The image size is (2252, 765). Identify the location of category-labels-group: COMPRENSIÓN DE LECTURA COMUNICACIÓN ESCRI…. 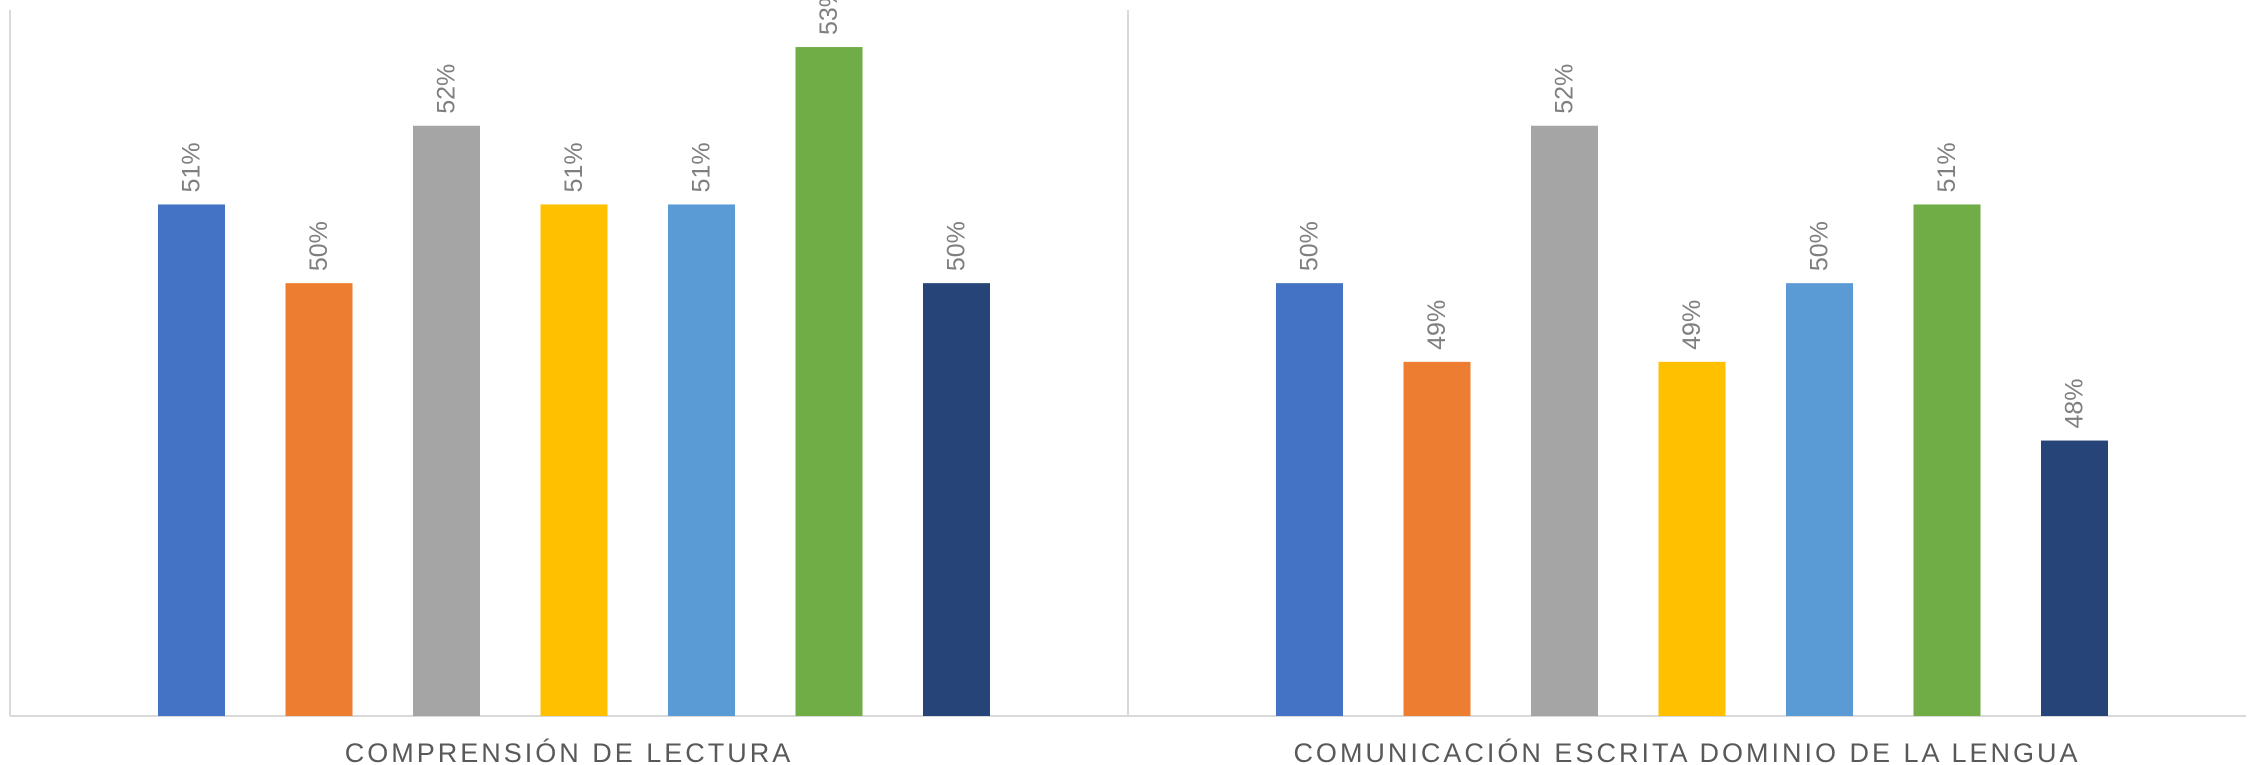
(1212, 751).